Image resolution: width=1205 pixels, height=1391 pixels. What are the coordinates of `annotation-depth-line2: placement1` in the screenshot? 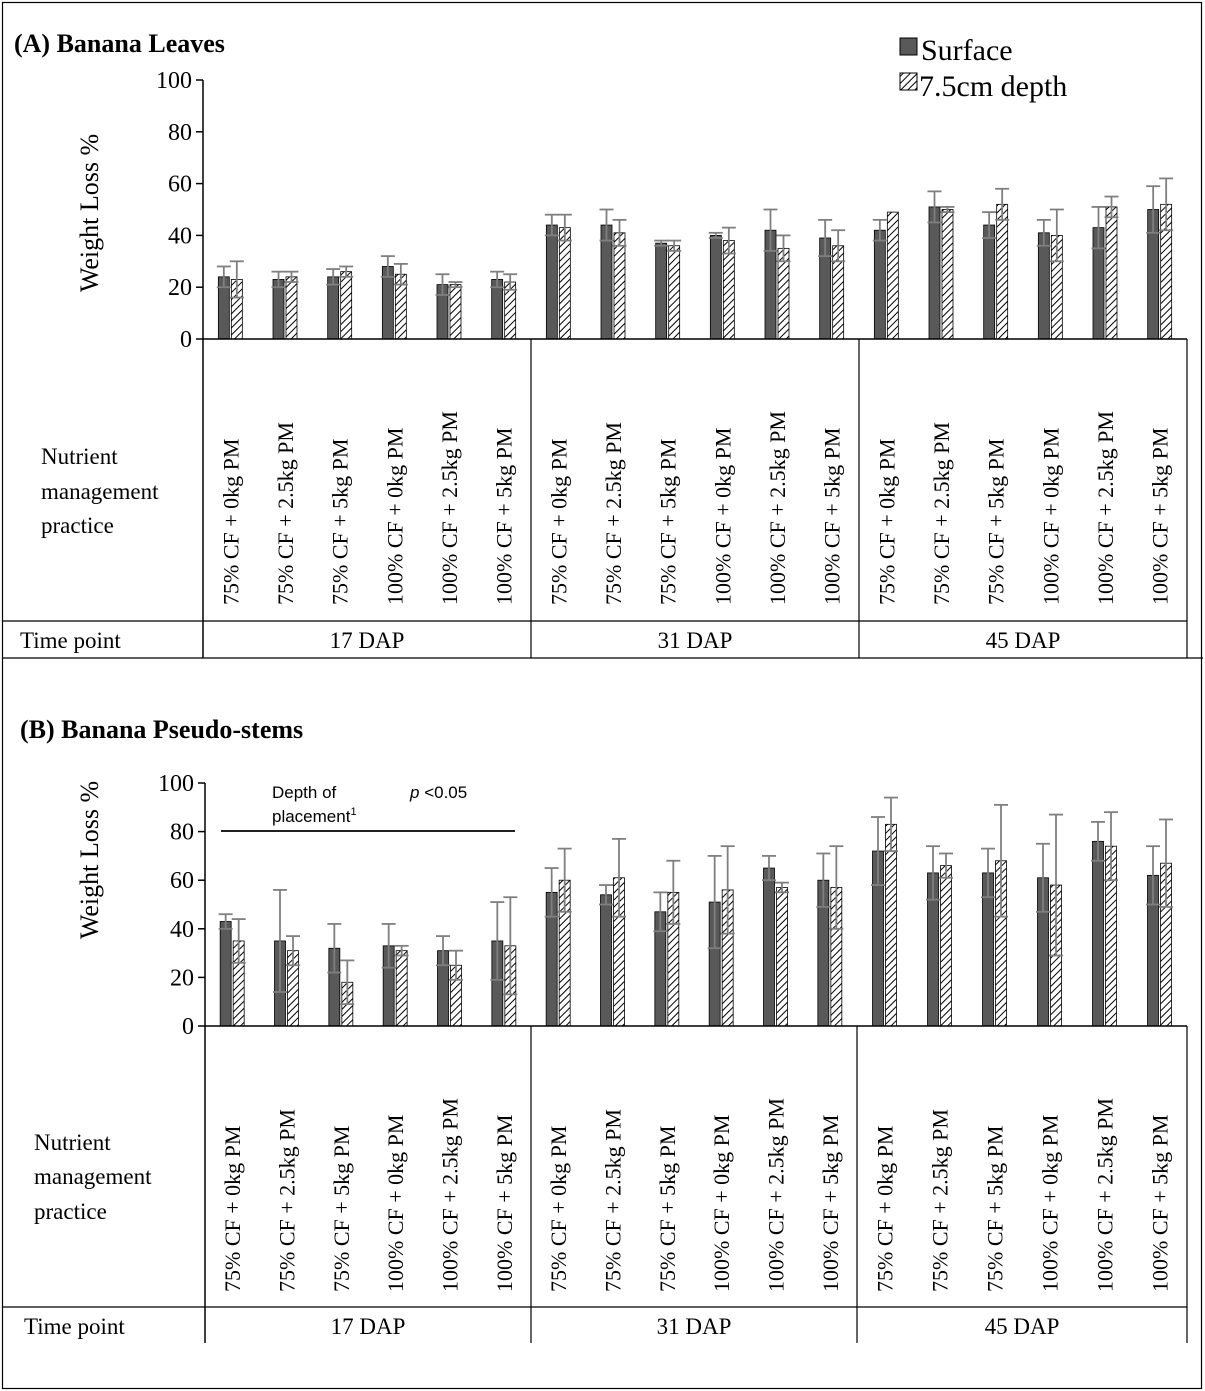 It's located at (314, 816).